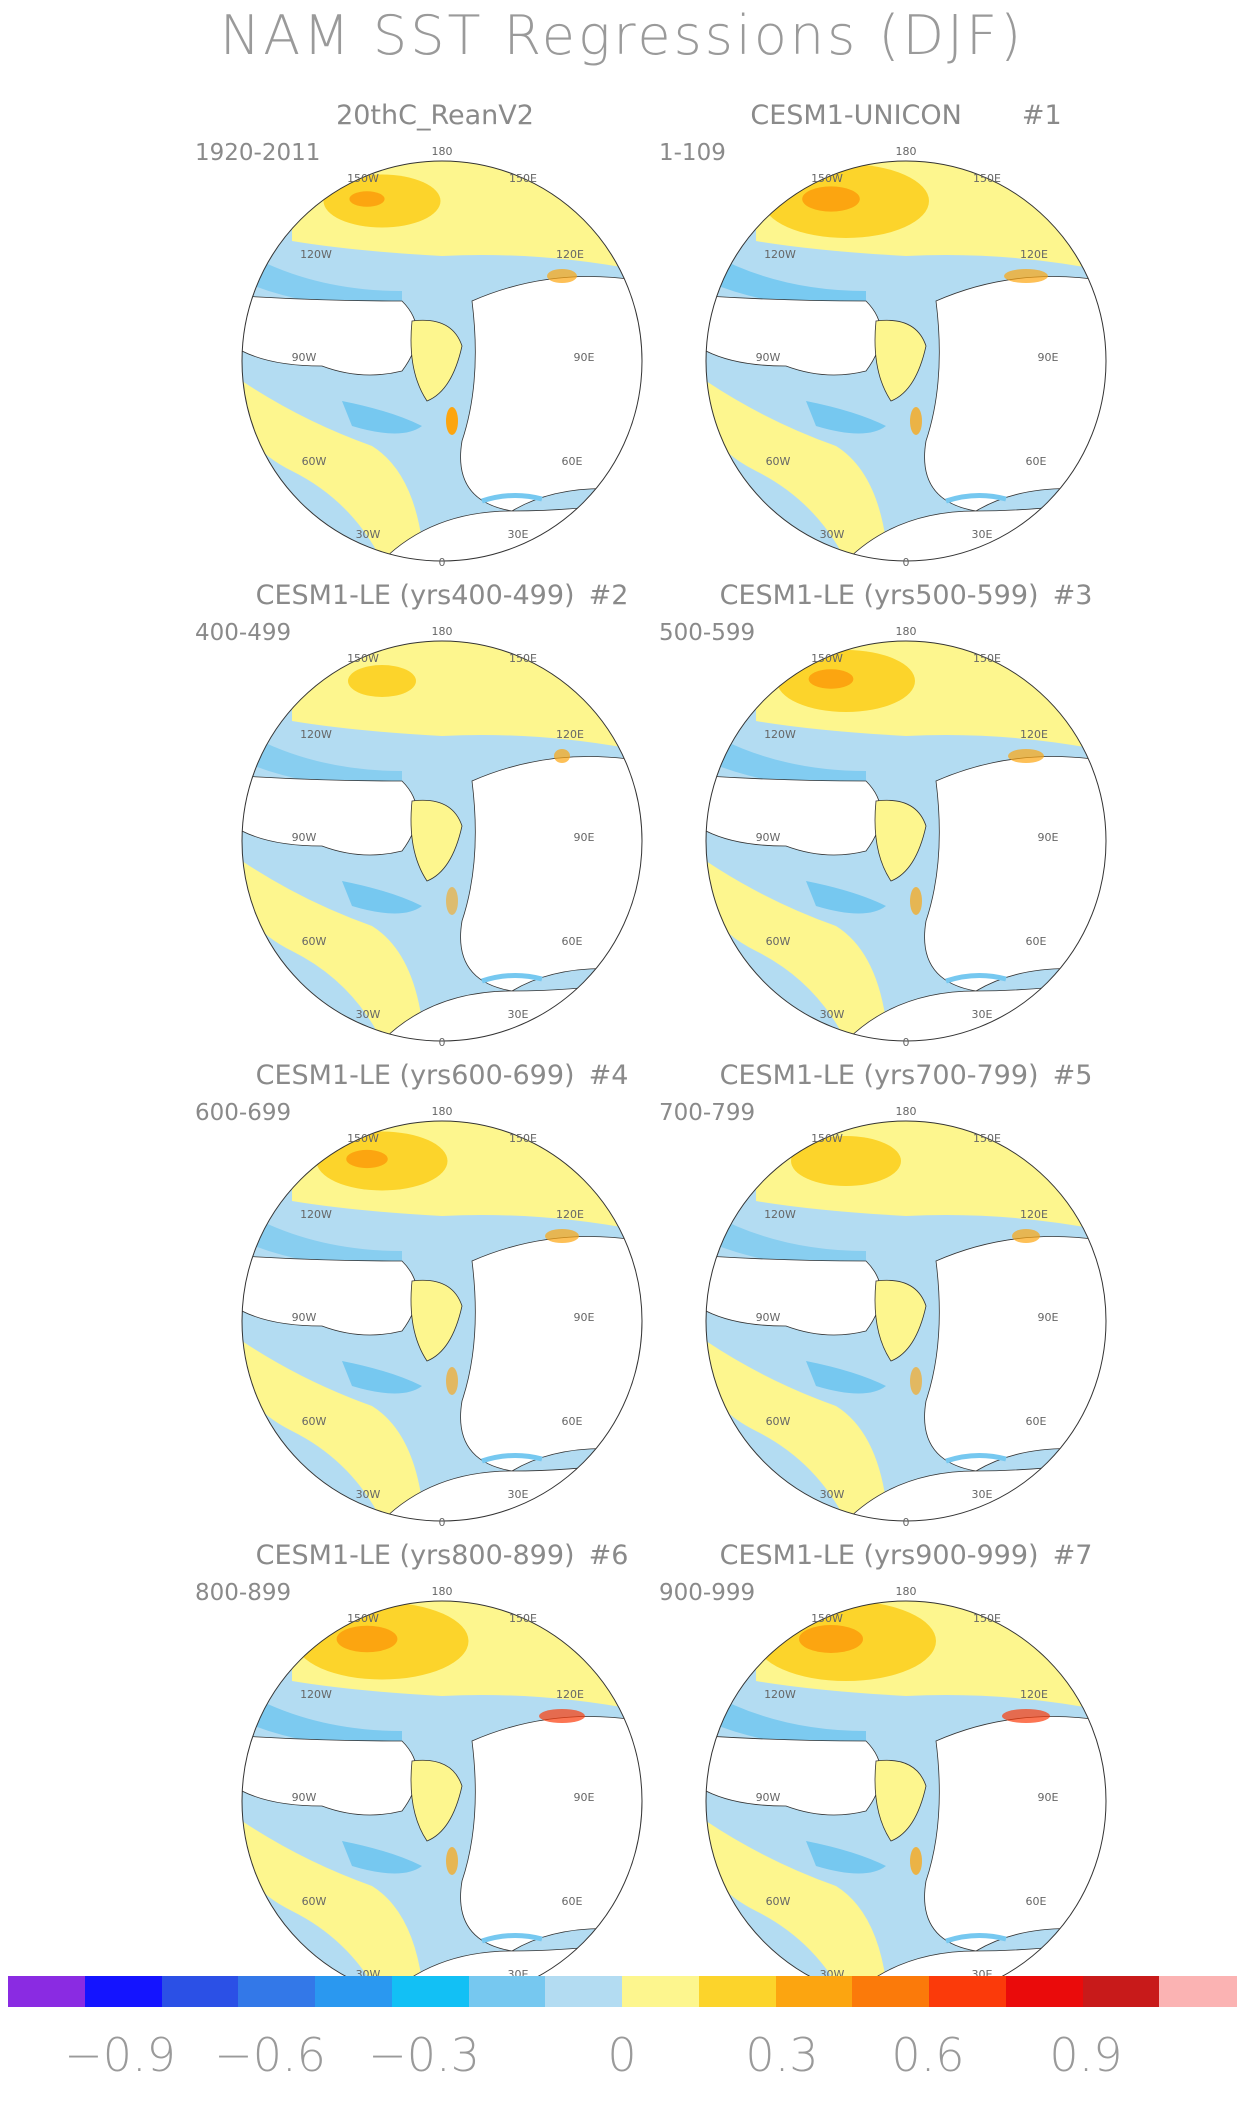 The height and width of the screenshot is (2113, 1244). What do you see at coordinates (622, 35) in the screenshot?
I see `figure-title: NAM SST Regressions (DJF)` at bounding box center [622, 35].